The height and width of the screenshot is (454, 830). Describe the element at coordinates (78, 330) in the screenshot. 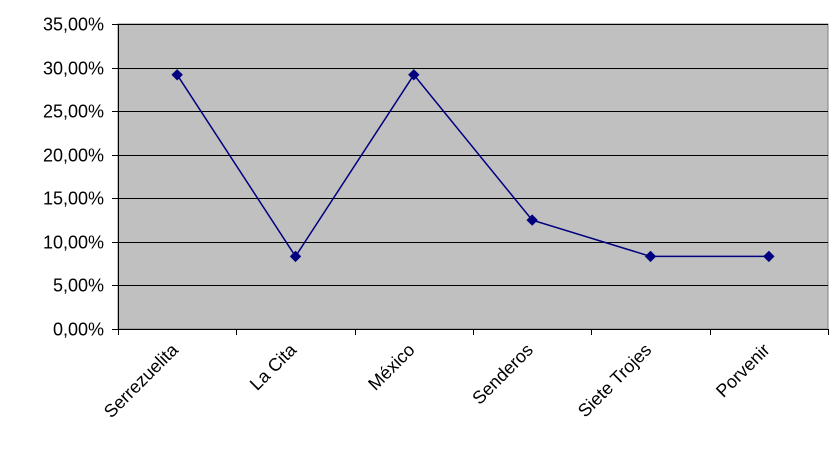

I see `y-tick-label: 0,00%` at that location.